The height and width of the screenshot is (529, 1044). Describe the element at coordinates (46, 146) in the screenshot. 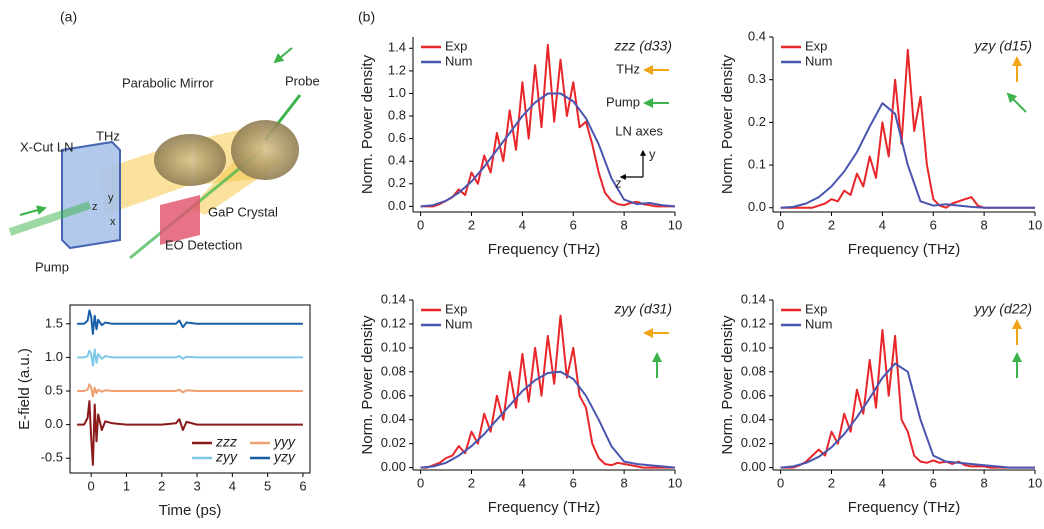

I see `diagram-label: X-Cut LN` at that location.